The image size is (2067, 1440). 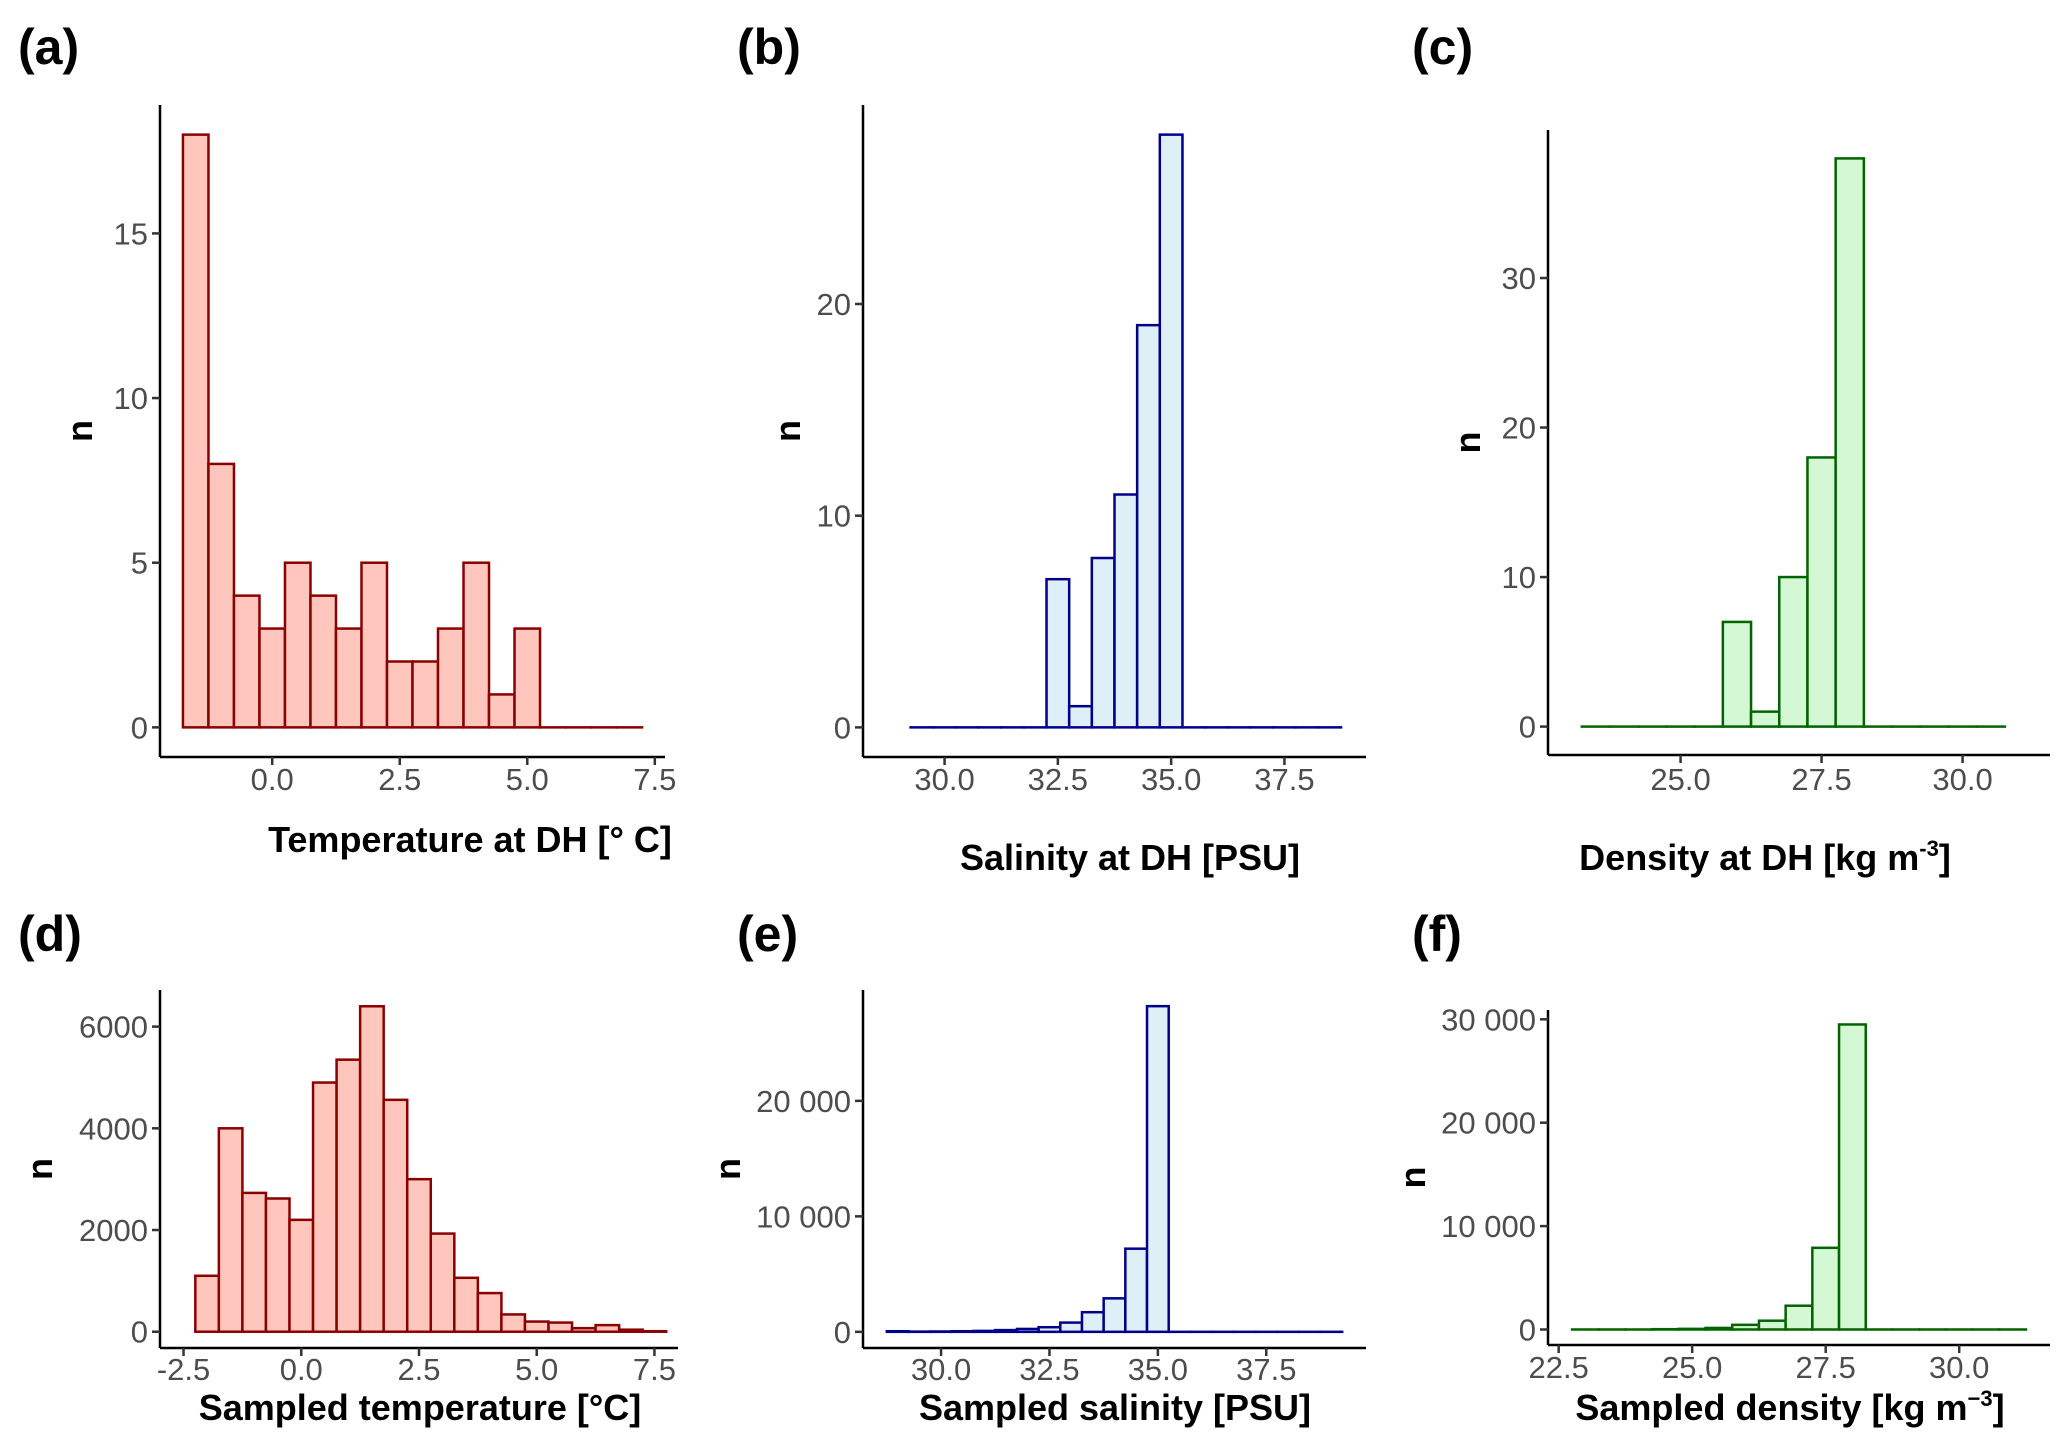 I want to click on panel-label-e: (e), so click(x=768, y=934).